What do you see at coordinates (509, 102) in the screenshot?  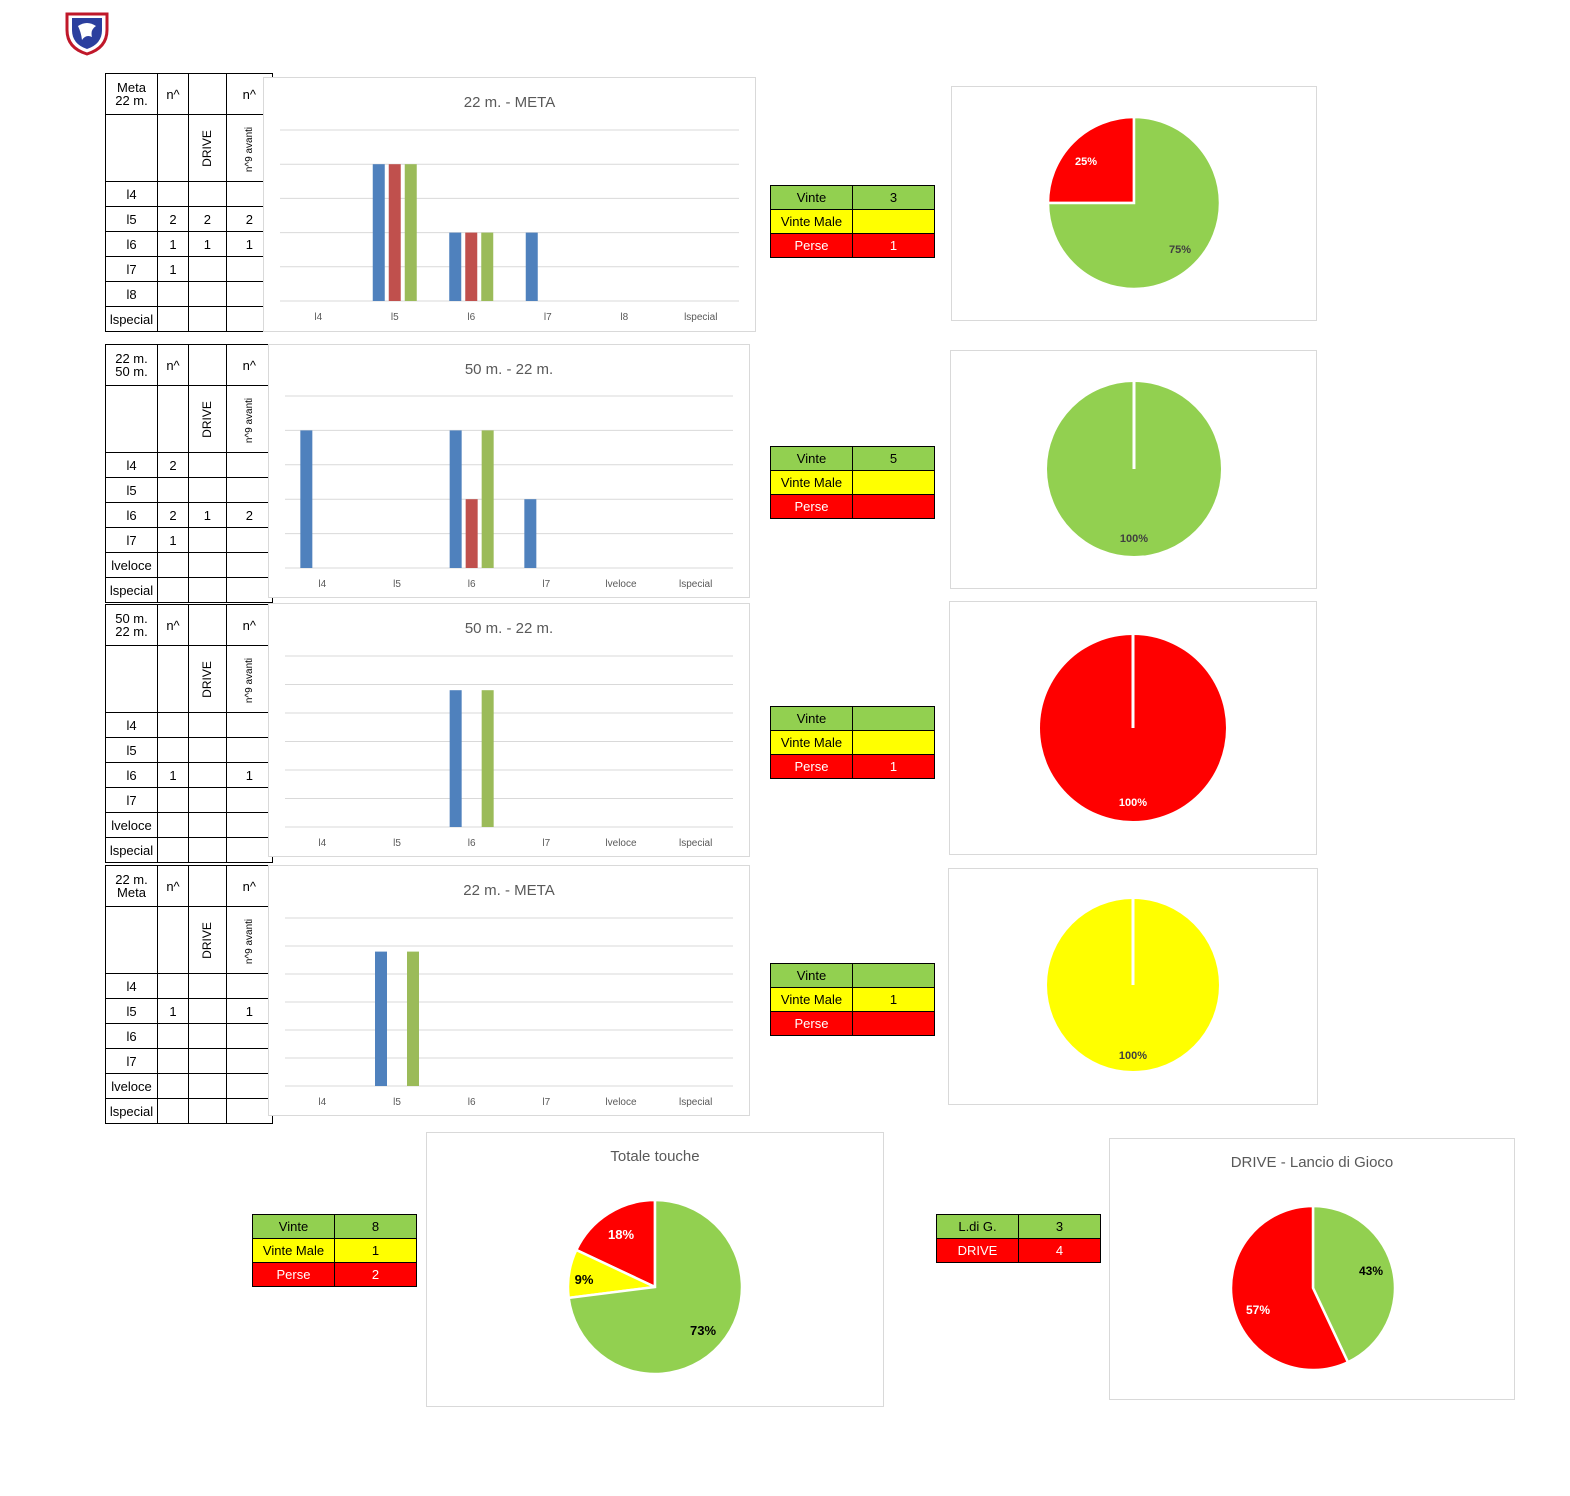 I see `chart-title: 22 m. - META` at bounding box center [509, 102].